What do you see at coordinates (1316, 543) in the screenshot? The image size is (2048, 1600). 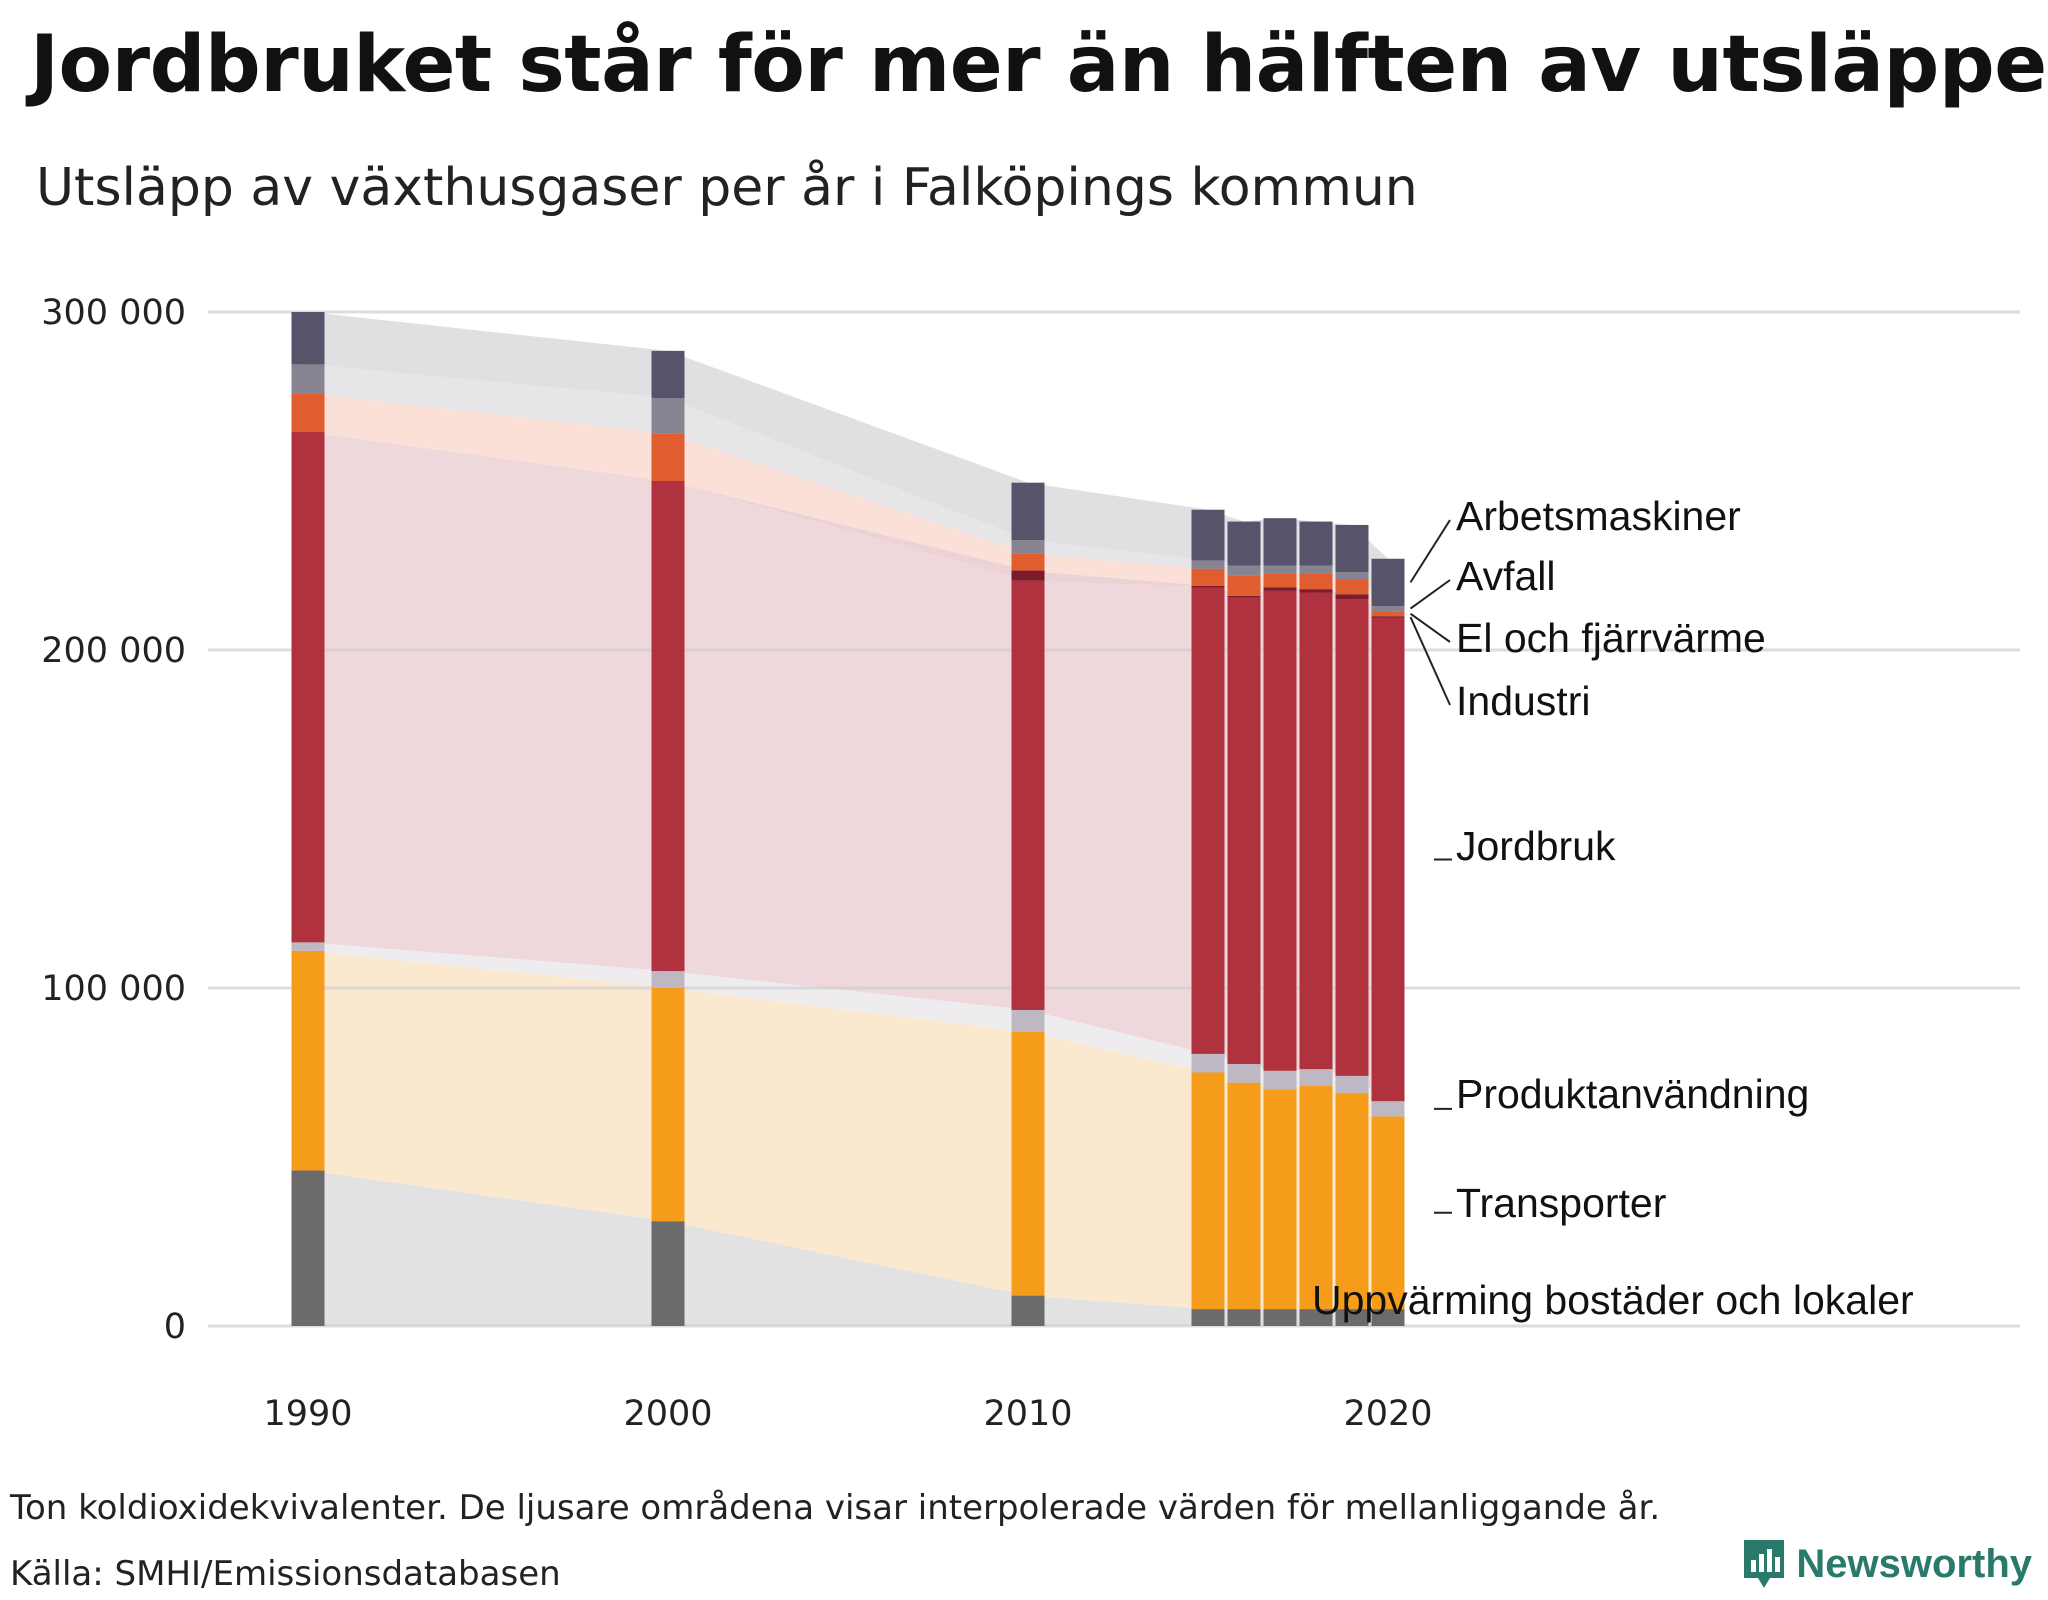 I see `bar-2018-arbetsmaskiner` at bounding box center [1316, 543].